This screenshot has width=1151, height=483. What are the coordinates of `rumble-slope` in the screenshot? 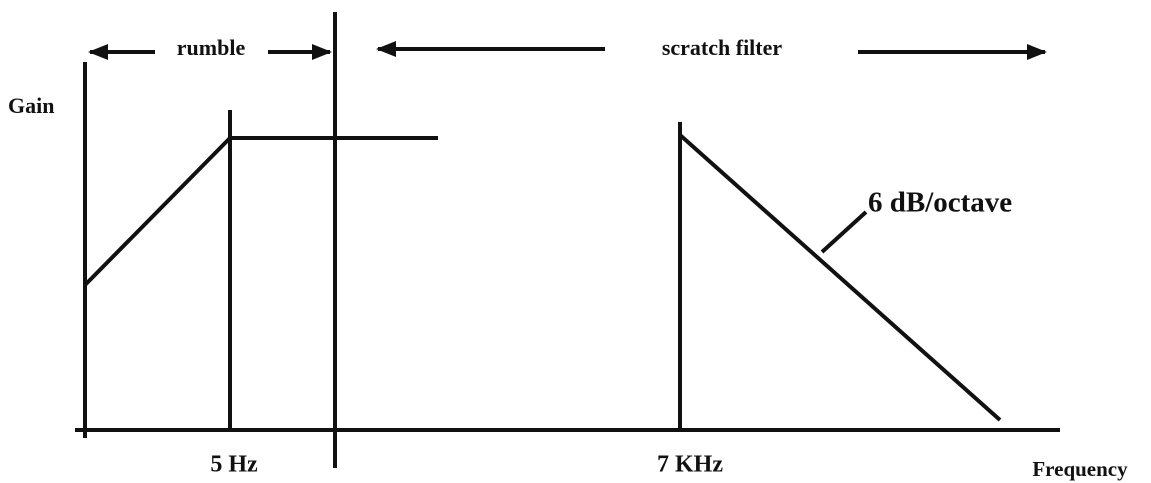 It's located at (157, 211).